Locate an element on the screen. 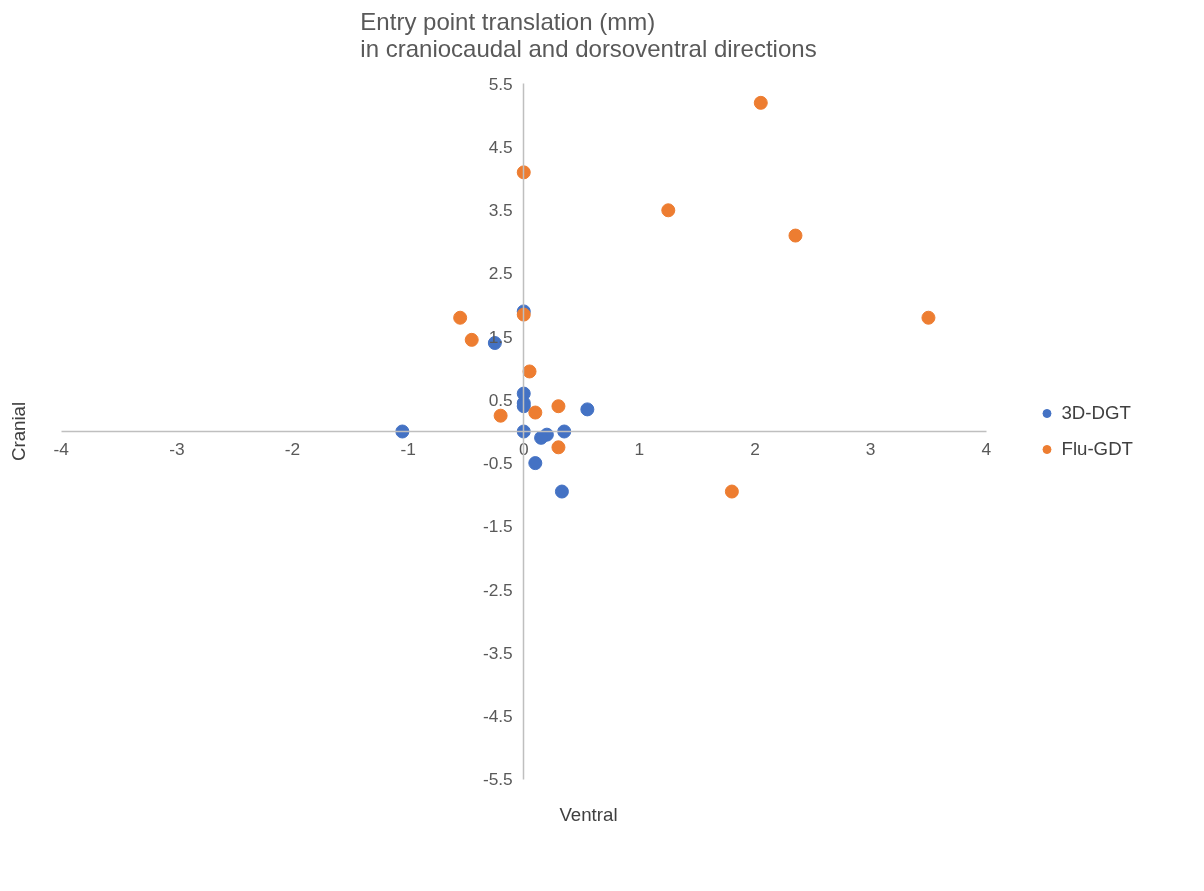  y-tick-label: 0.5 is located at coordinates (500, 399).